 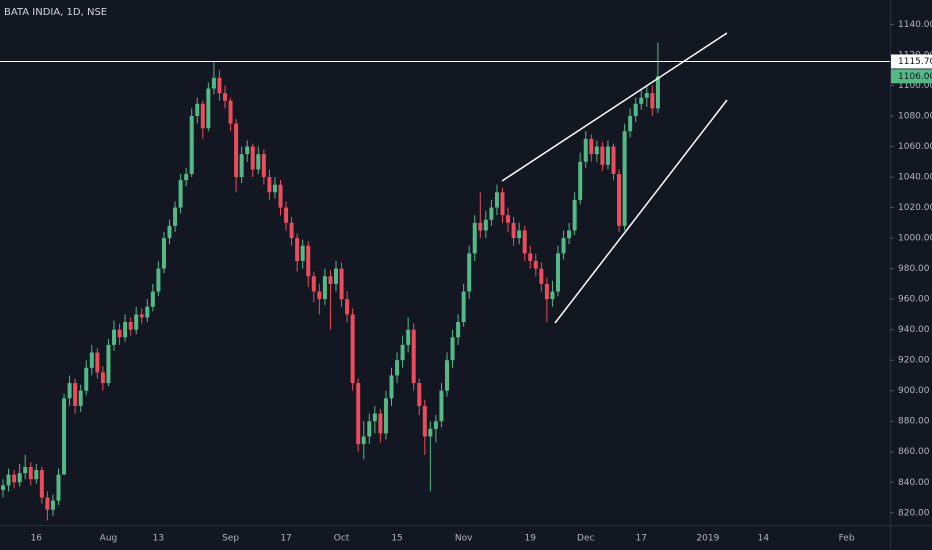 What do you see at coordinates (914, 361) in the screenshot?
I see `y-tick-label: 920.00` at bounding box center [914, 361].